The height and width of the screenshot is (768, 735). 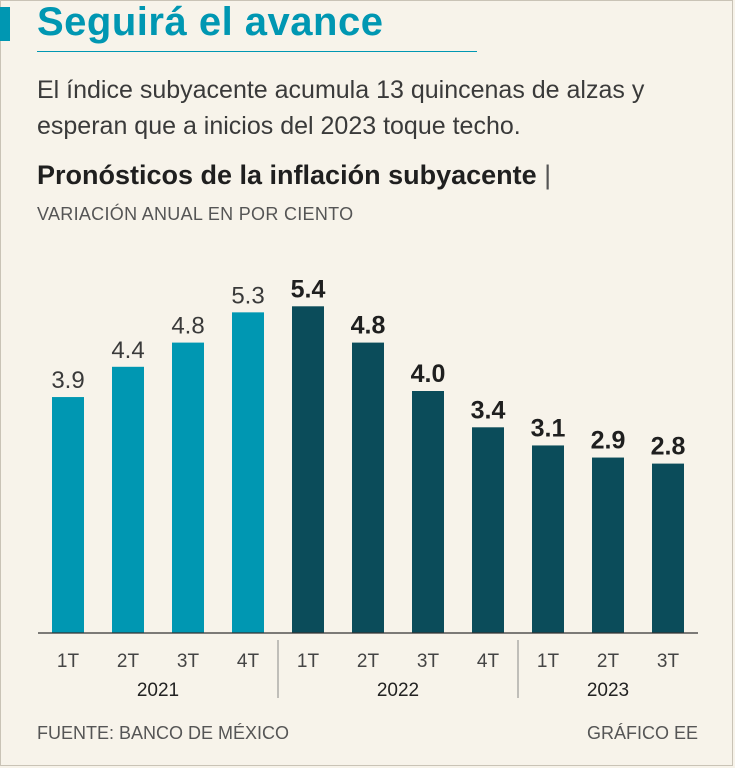 What do you see at coordinates (642, 733) in the screenshot?
I see `graphic-credit: GRÁFICO EE` at bounding box center [642, 733].